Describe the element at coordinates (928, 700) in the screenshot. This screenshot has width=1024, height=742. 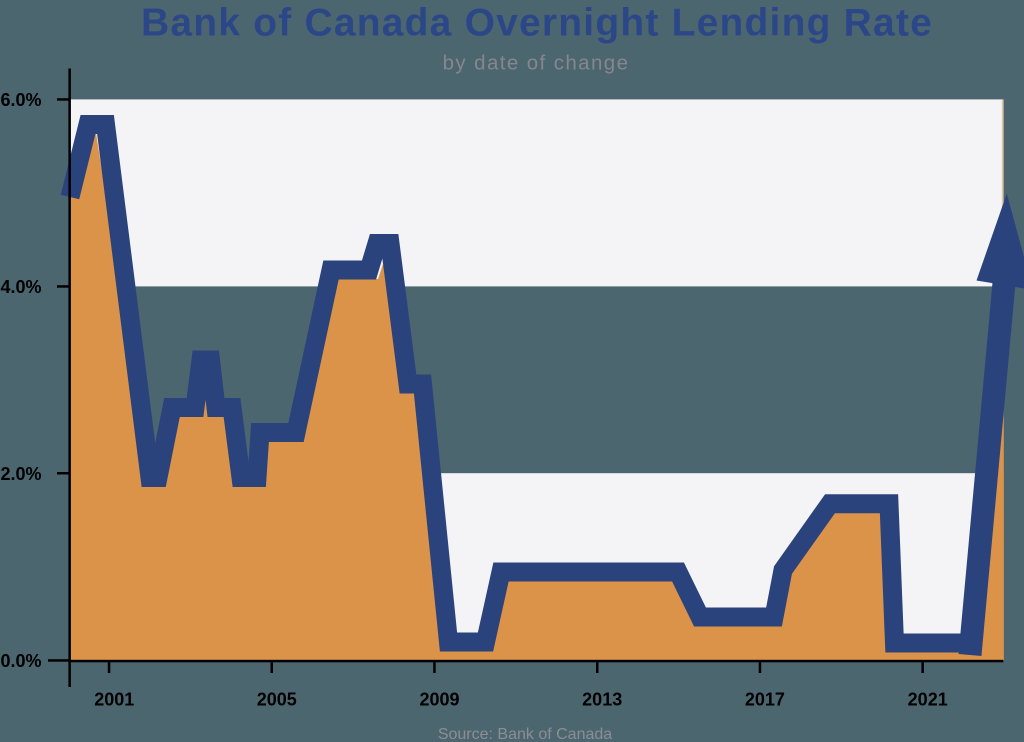
I see `svg-text: 2021` at that location.